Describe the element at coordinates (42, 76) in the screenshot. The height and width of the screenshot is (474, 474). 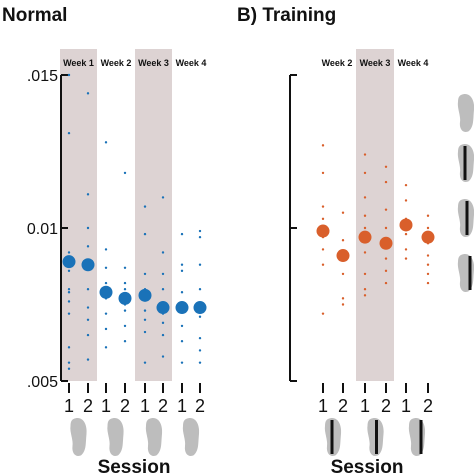
I see `y-tick-label: .015` at that location.